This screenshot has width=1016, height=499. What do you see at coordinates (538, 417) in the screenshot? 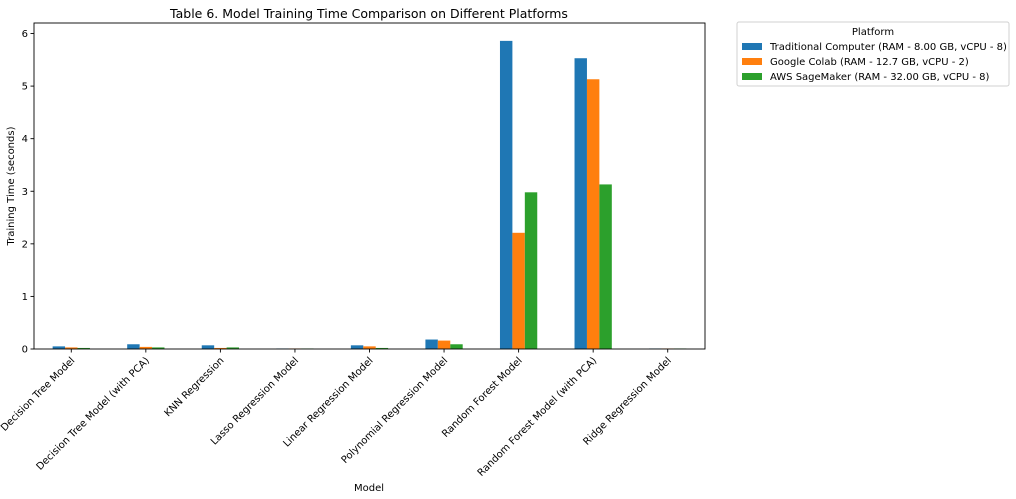
I see `x-tick-label: Random Forest Model (with PCA)` at bounding box center [538, 417].